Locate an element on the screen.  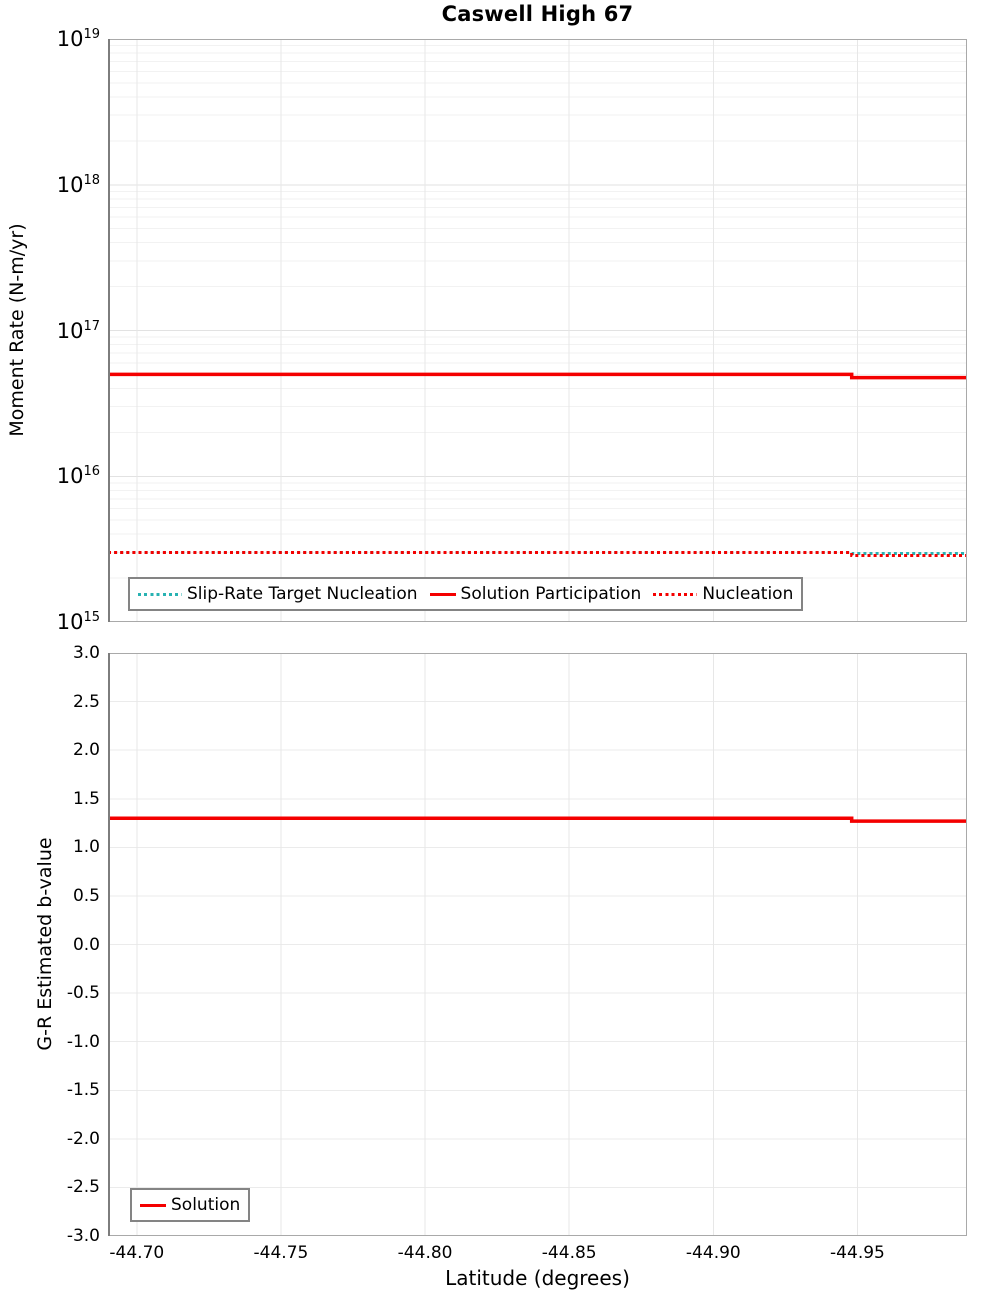
legend-label-solution: Solution is located at coordinates (206, 1205).